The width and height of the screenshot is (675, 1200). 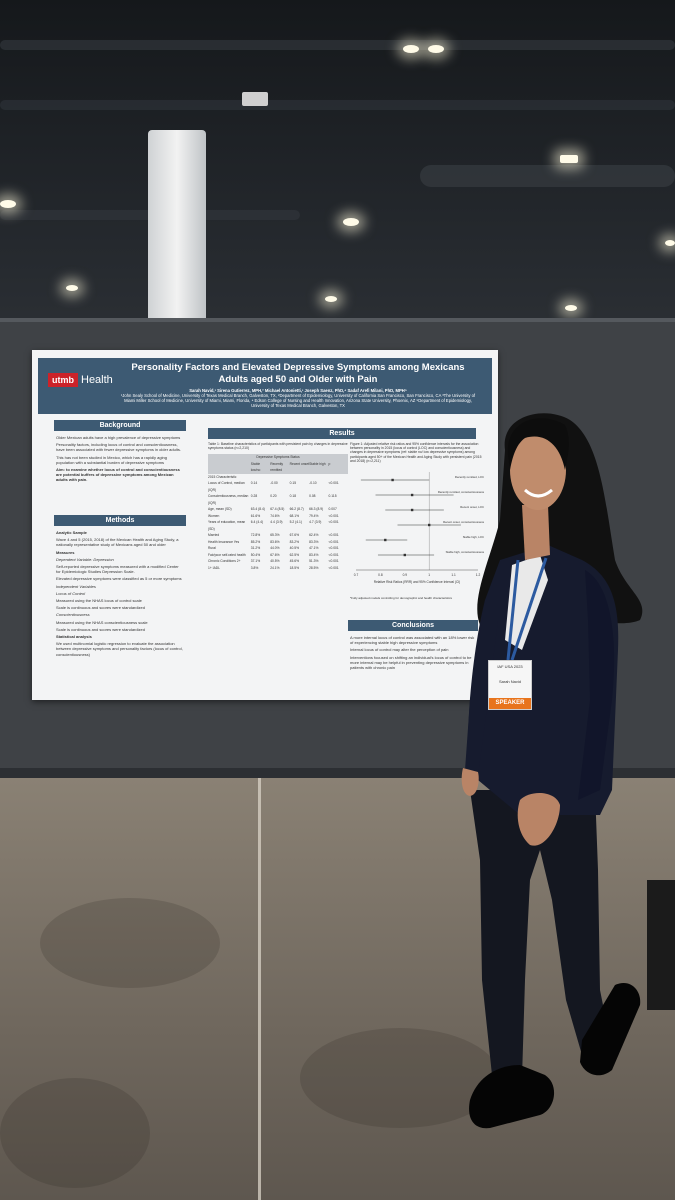 What do you see at coordinates (337, 773) in the screenshot?
I see `poster-board-base` at bounding box center [337, 773].